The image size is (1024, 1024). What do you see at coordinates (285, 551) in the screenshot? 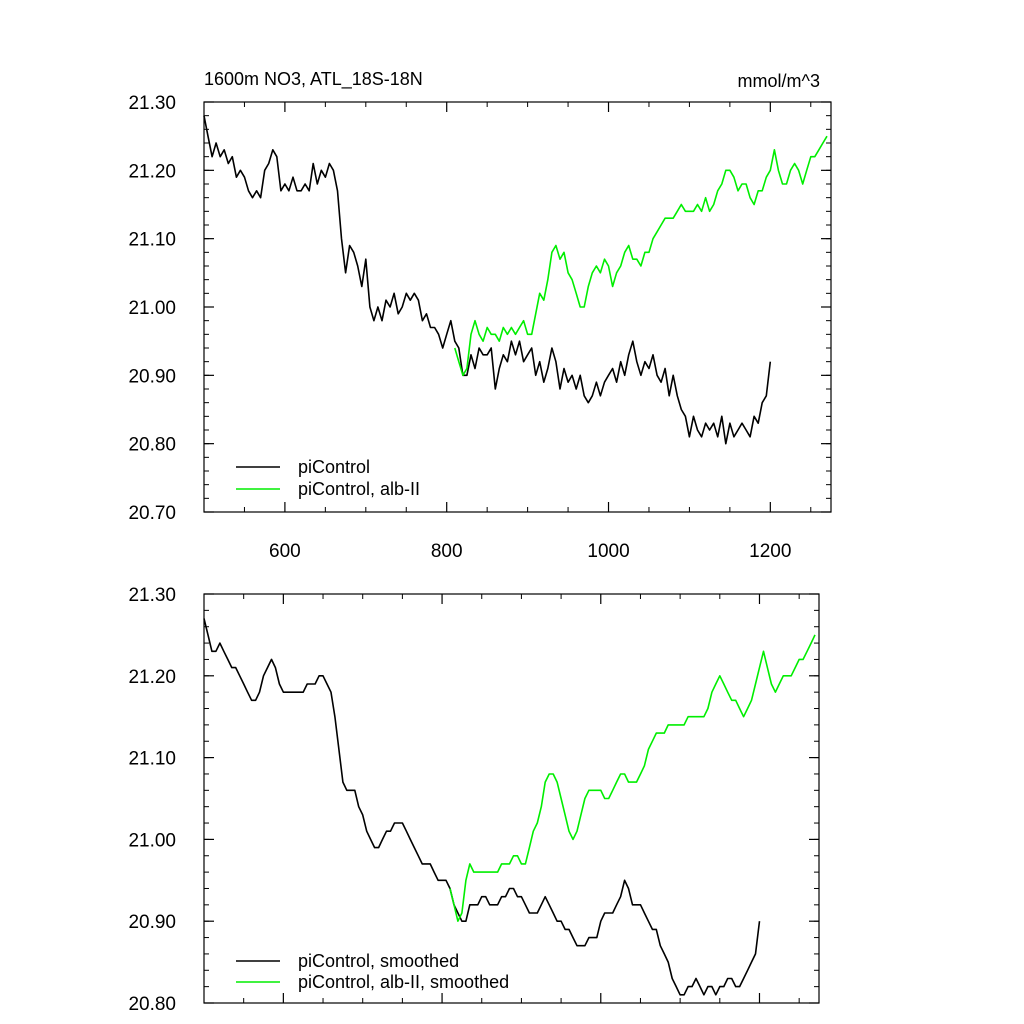
I see `top-x-tick-label: 600` at bounding box center [285, 551].